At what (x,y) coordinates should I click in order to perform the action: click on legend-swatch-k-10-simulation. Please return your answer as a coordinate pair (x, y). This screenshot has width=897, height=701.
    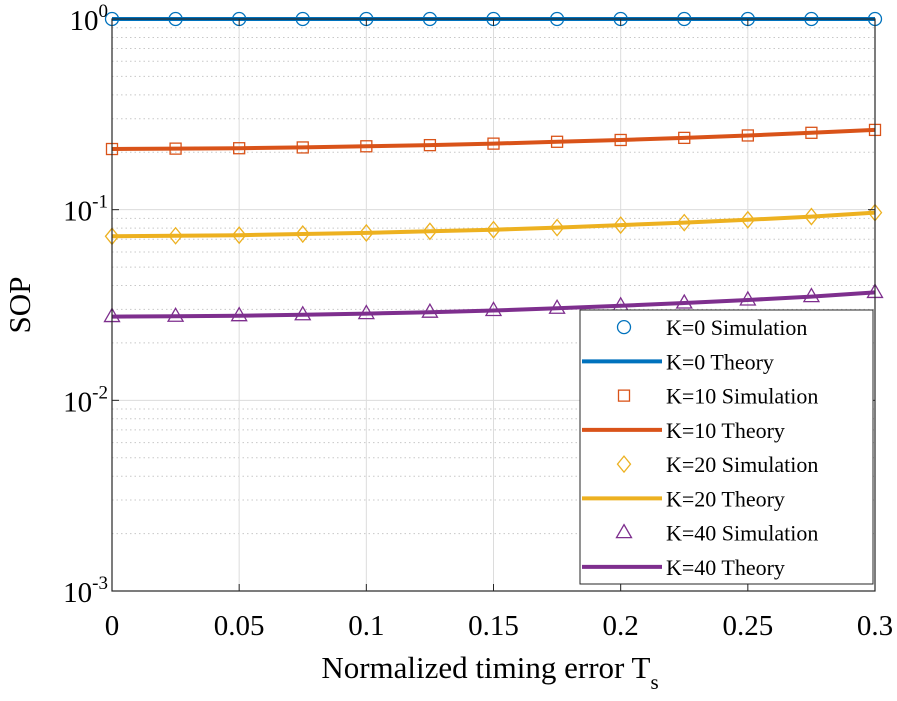
    Looking at the image, I should click on (624, 395).